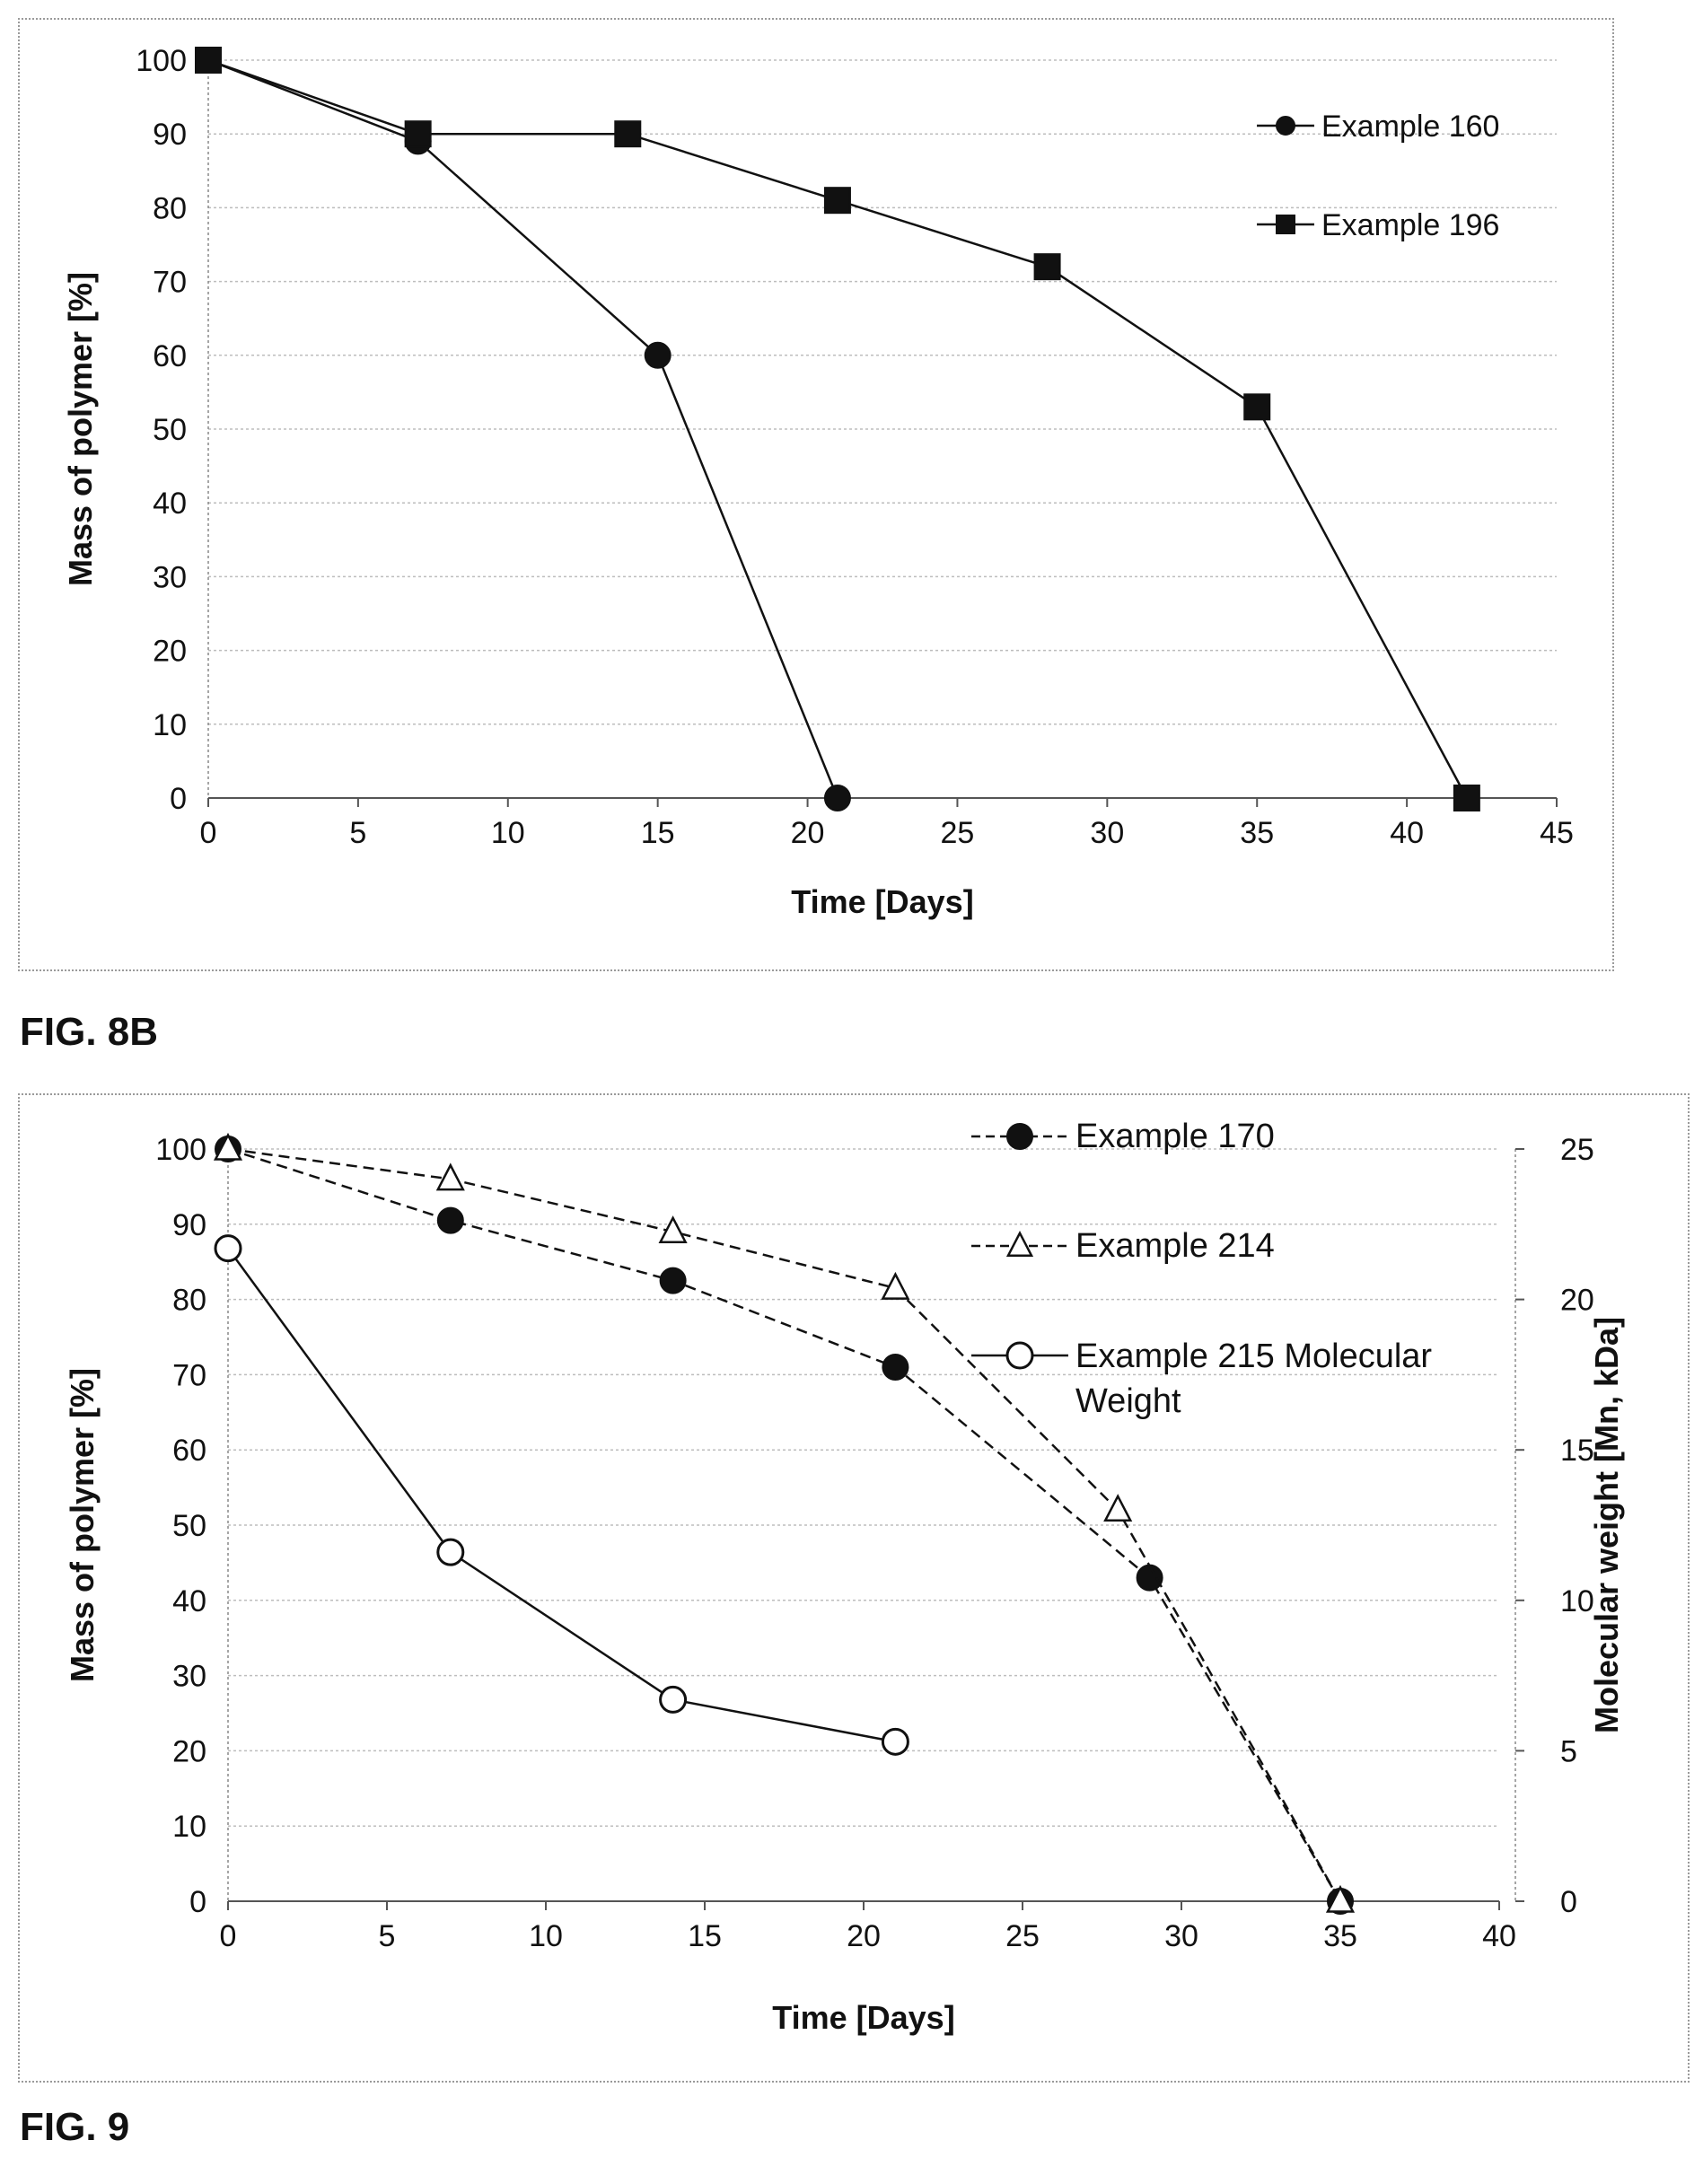 The image size is (1703, 2184). I want to click on legend-entry: Example 215 Molecular Weight, so click(1201, 1379).